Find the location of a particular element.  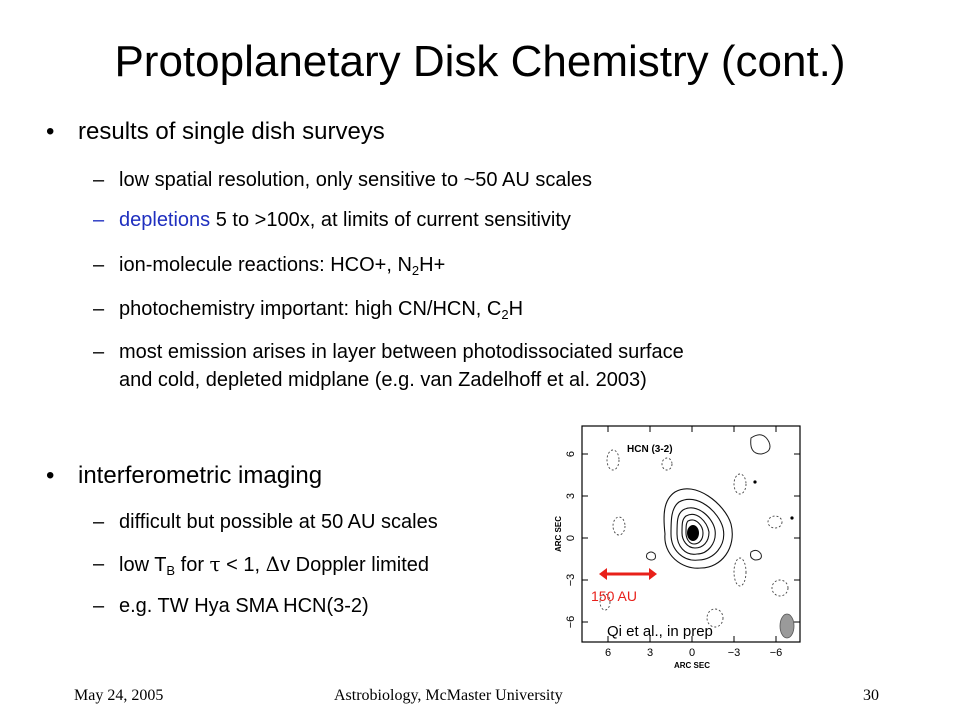

x-tick-label: −3 is located at coordinates (734, 653).